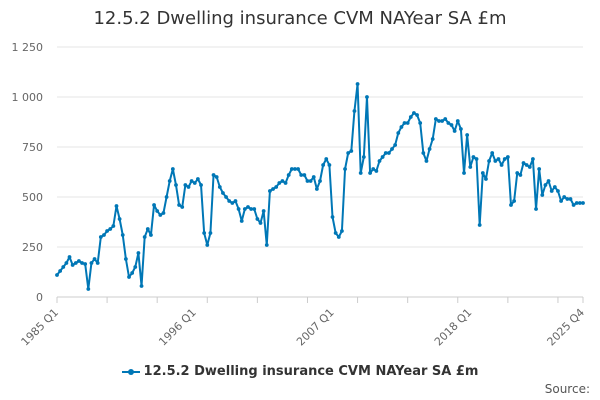  What do you see at coordinates (39, 297) in the screenshot?
I see `y-tick-label: 0` at bounding box center [39, 297].